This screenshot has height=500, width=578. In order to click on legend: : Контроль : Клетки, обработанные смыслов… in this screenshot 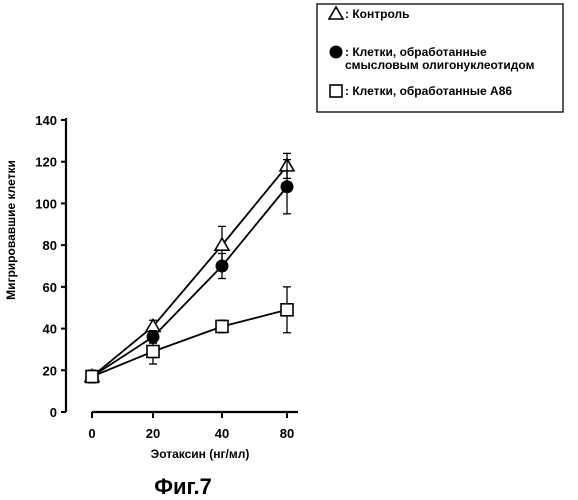, I will do `click(440, 58)`.